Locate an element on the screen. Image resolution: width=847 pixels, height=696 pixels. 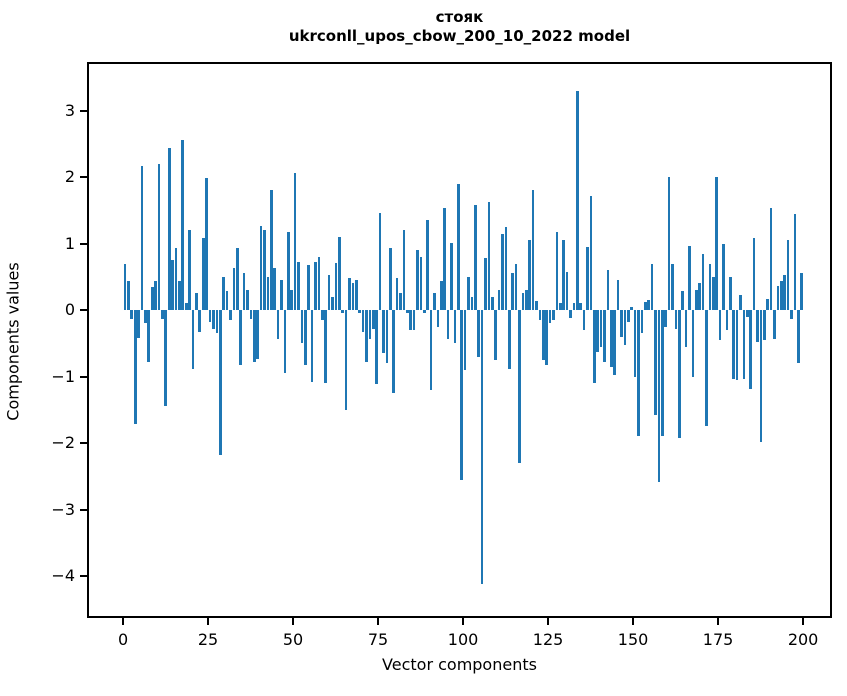
y-tick-label: 3 is located at coordinates (69, 110).